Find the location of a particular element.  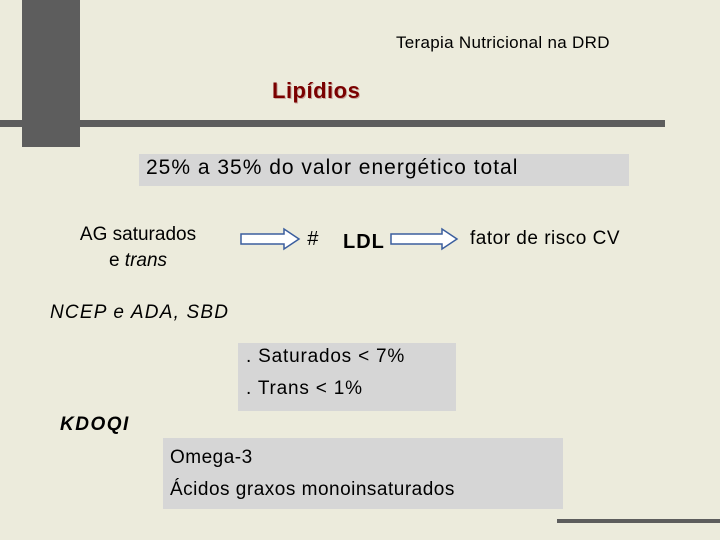

header-title: Terapia Nutricional na DRD is located at coordinates (503, 42).